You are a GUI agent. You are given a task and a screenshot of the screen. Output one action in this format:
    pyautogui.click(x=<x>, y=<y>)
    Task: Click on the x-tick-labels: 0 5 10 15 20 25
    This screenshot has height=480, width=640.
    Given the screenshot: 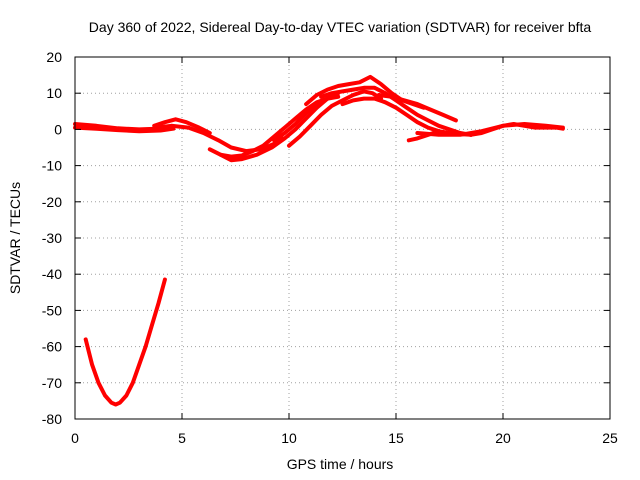 What is the action you would take?
    pyautogui.click(x=344, y=438)
    